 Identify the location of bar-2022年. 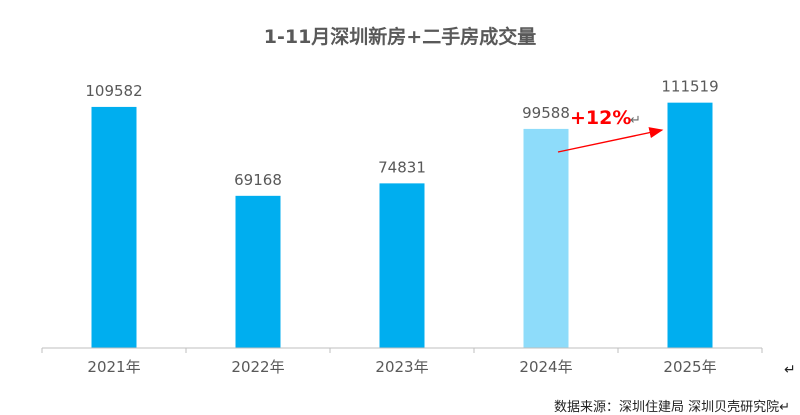
(258, 271).